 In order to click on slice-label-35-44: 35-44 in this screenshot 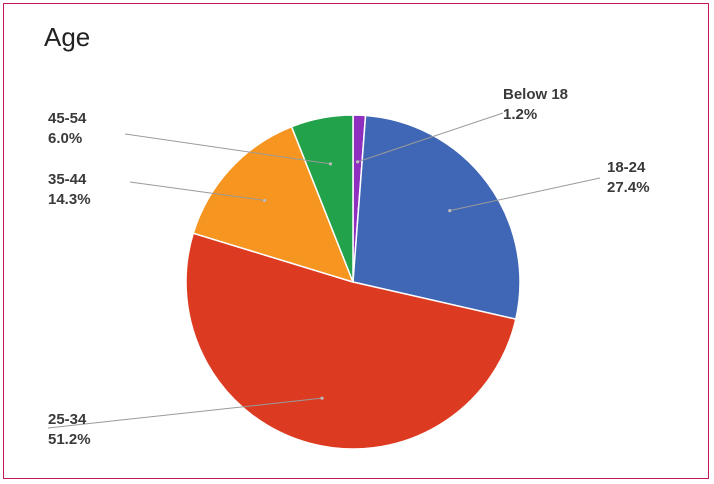, I will do `click(67, 179)`.